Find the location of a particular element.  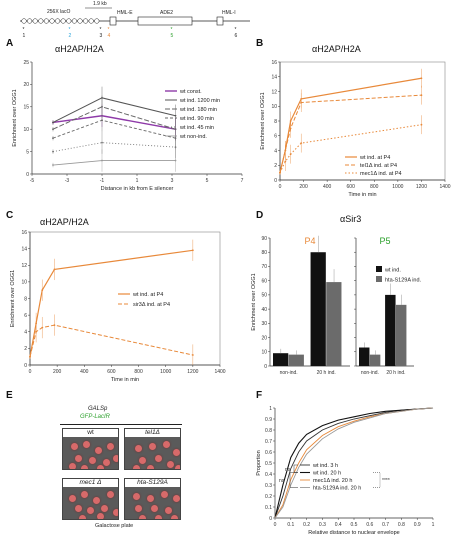

scale-label: 1.9 kb is located at coordinates (100, 4).